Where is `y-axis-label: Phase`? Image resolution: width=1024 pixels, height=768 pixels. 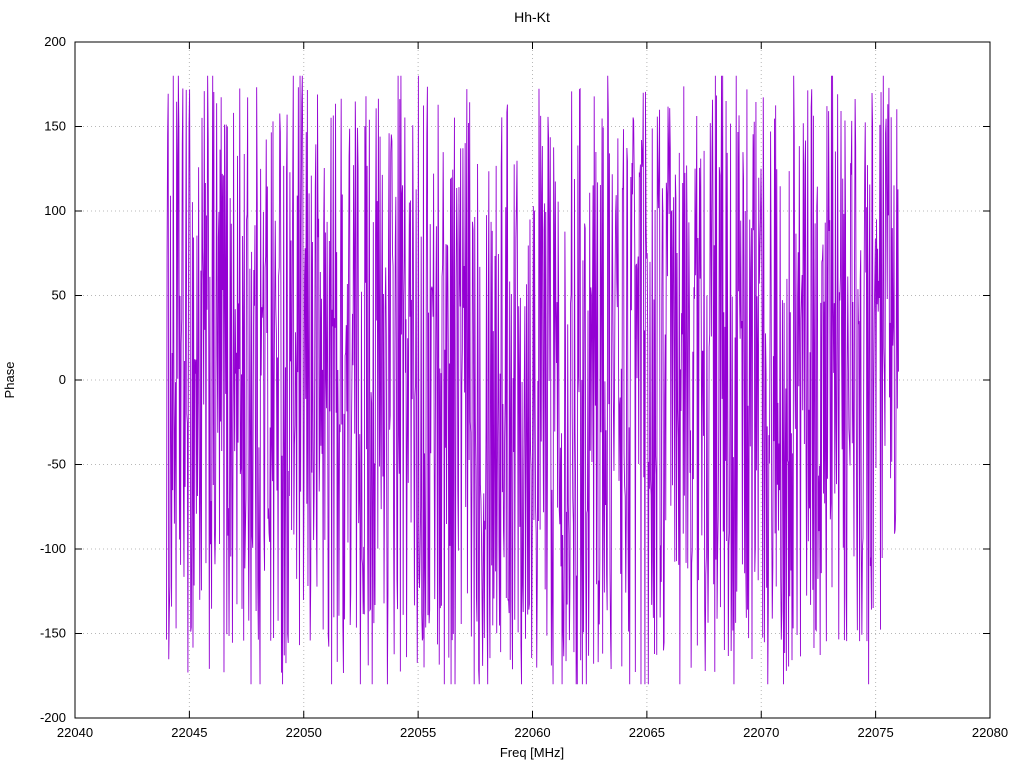
y-axis-label: Phase is located at coordinates (9, 380).